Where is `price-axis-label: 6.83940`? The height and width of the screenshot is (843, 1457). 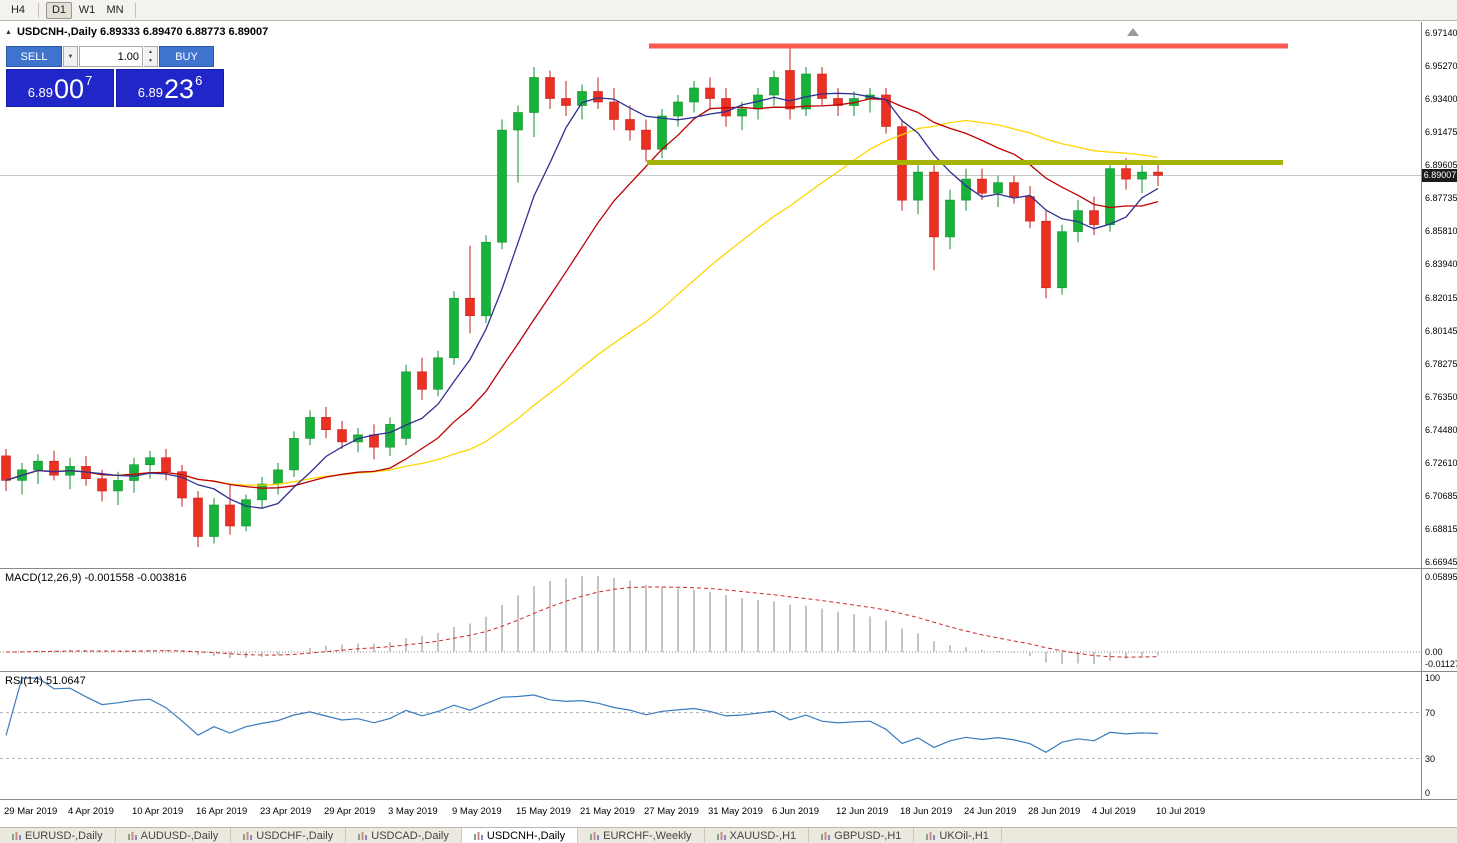
price-axis-label: 6.83940 is located at coordinates (1441, 264).